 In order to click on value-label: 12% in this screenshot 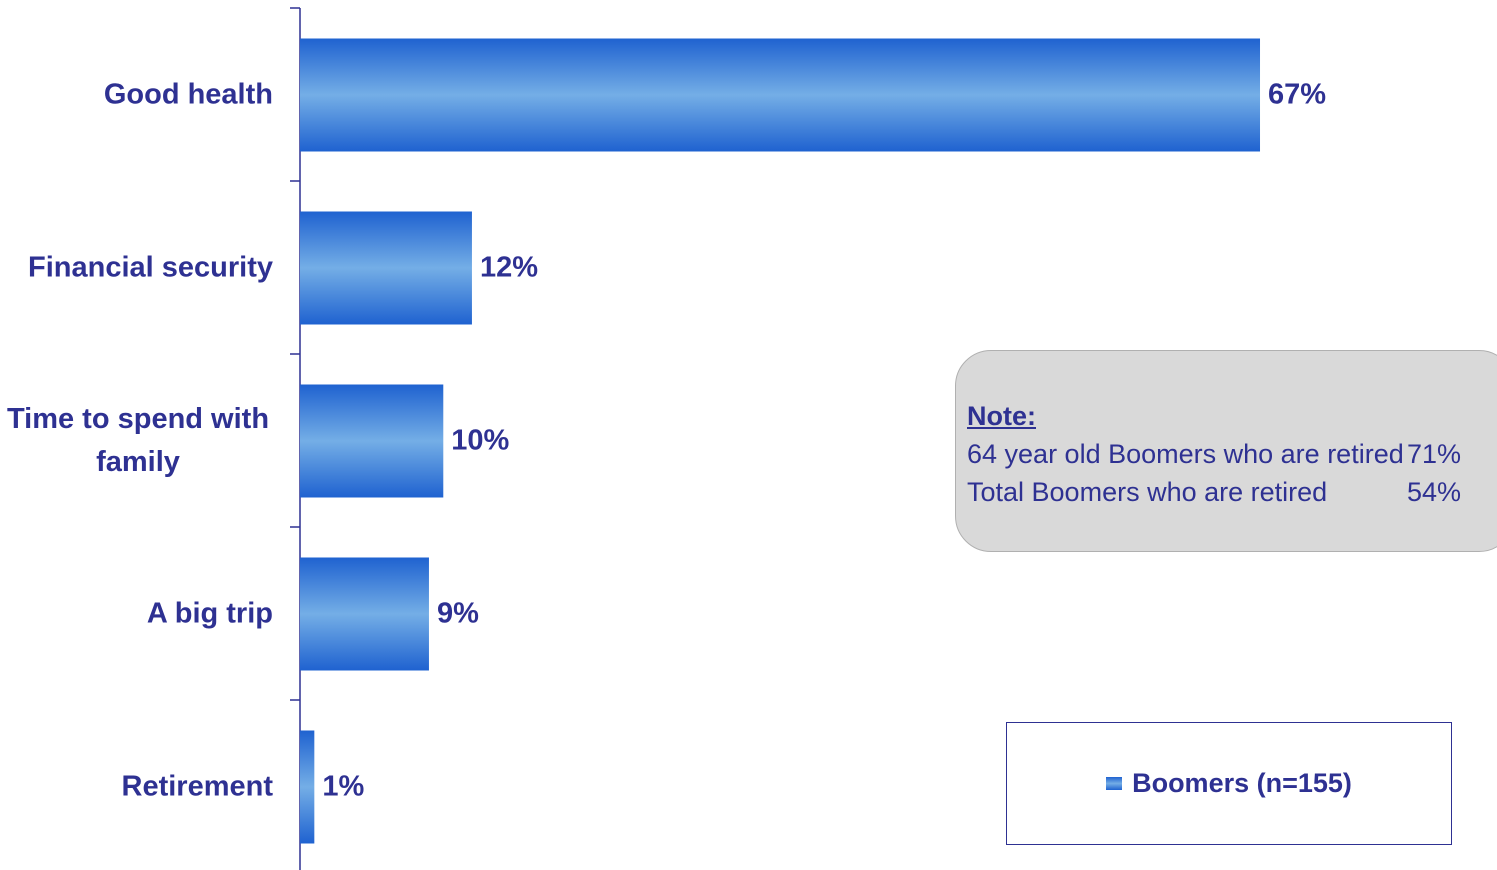, I will do `click(508, 267)`.